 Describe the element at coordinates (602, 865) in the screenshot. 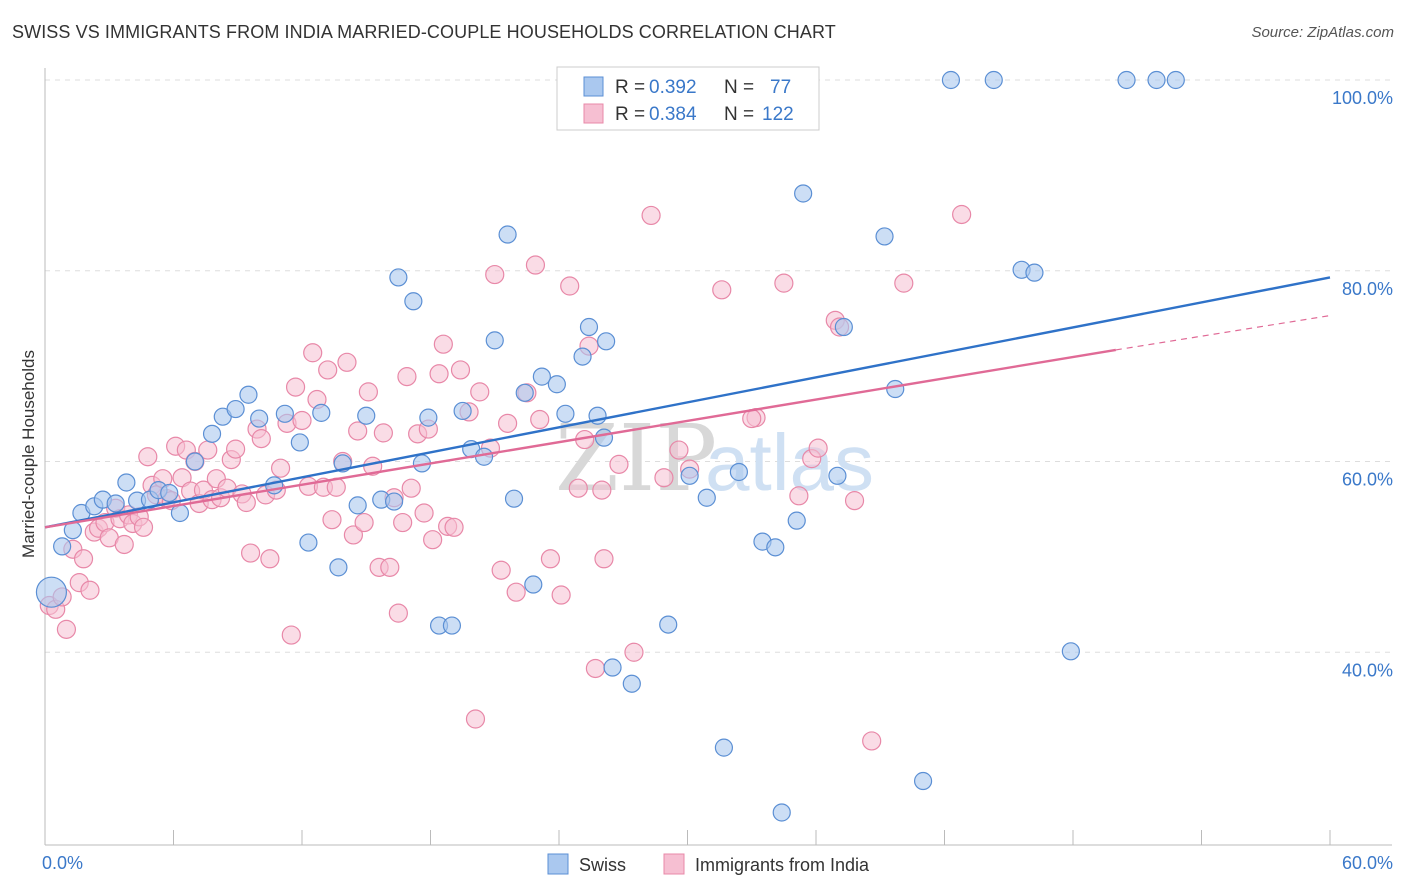

I see `bottom-legend-swiss-label: Swiss` at that location.